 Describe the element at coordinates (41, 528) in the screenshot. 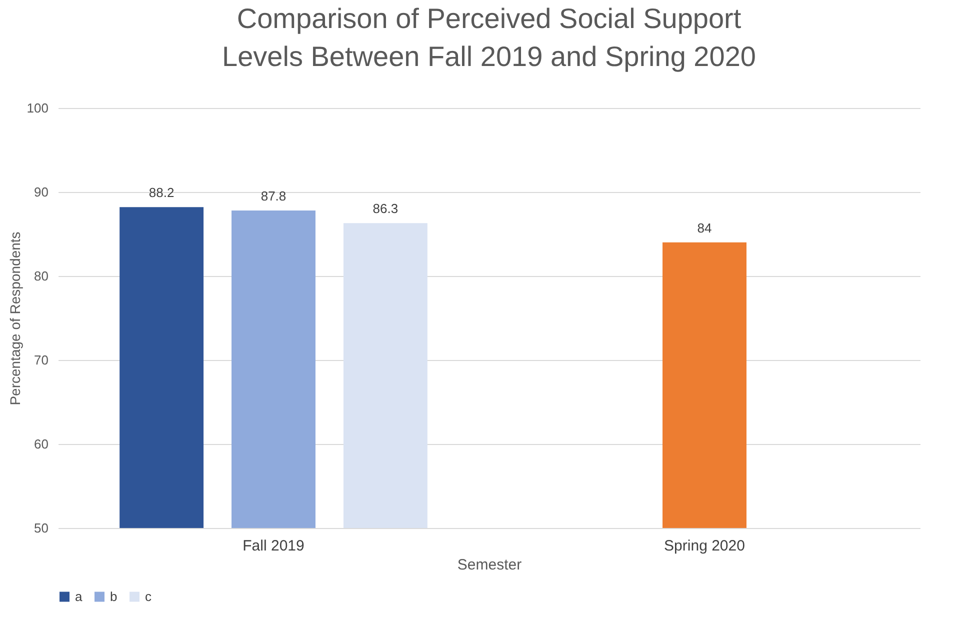

I see `y-tick-label: 50` at that location.